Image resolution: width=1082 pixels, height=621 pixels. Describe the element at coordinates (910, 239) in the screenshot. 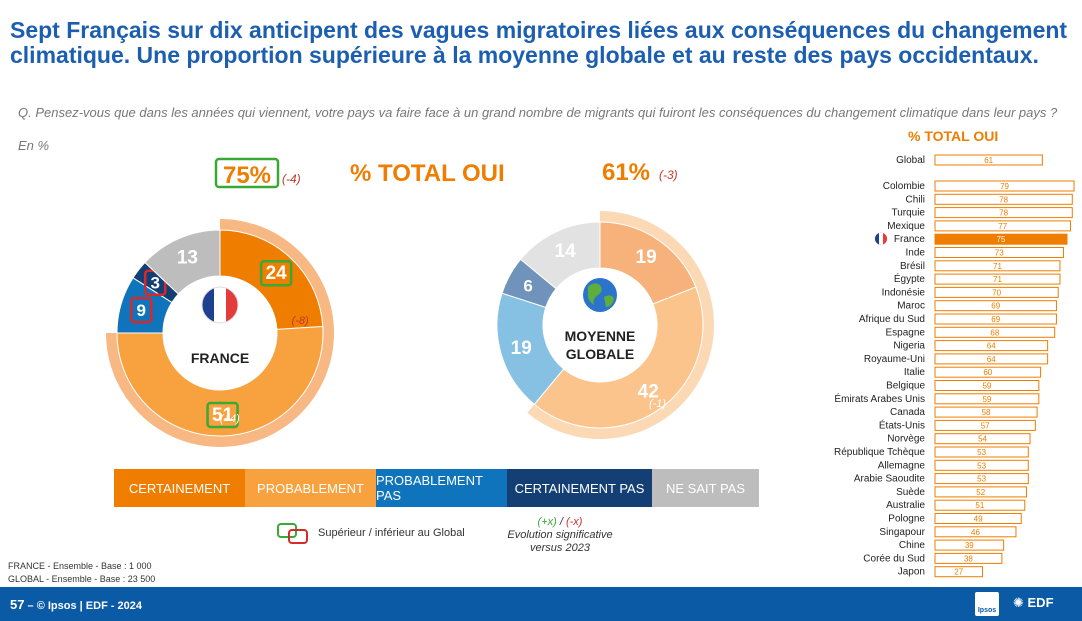

I see `bar-category-label: France` at that location.